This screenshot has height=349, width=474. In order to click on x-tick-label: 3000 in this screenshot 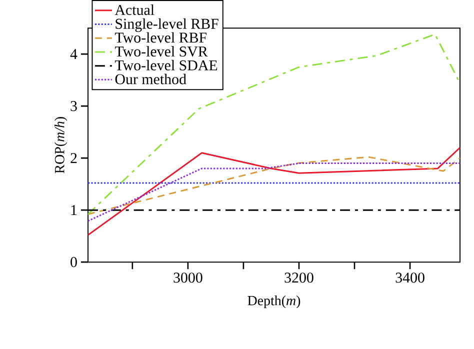, I will do `click(188, 277)`.